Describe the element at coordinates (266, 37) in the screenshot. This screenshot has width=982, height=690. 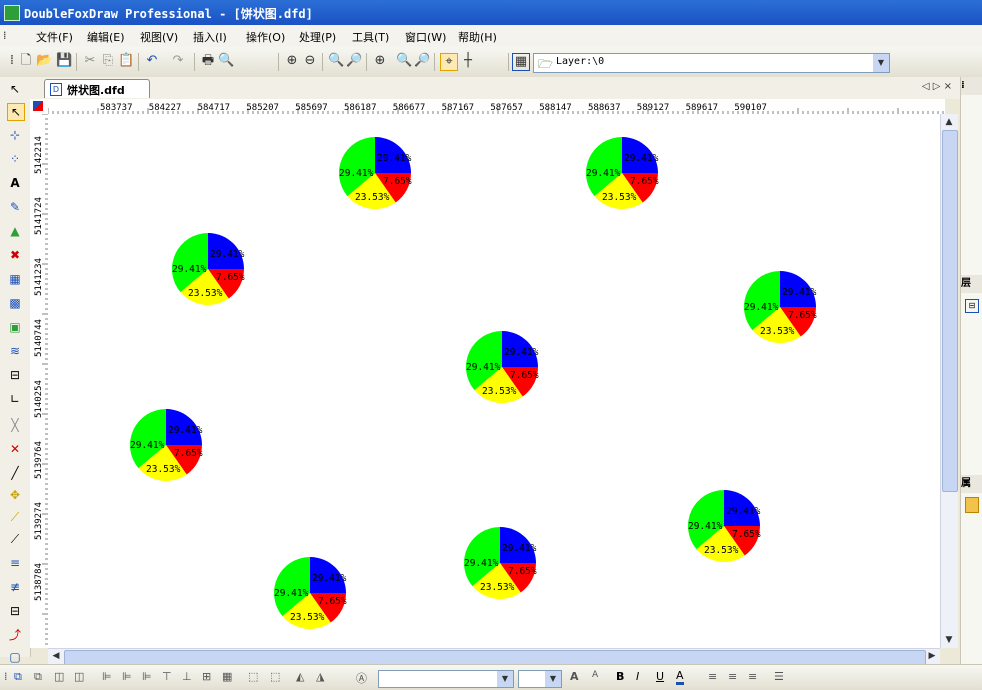
I see `menu-operate: 操作(O)` at that location.